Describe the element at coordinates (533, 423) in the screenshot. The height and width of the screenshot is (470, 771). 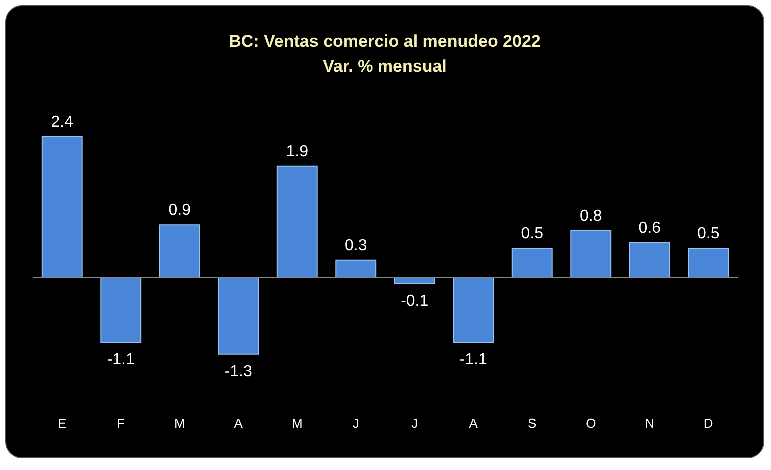
I see `x-tick-label: S` at that location.